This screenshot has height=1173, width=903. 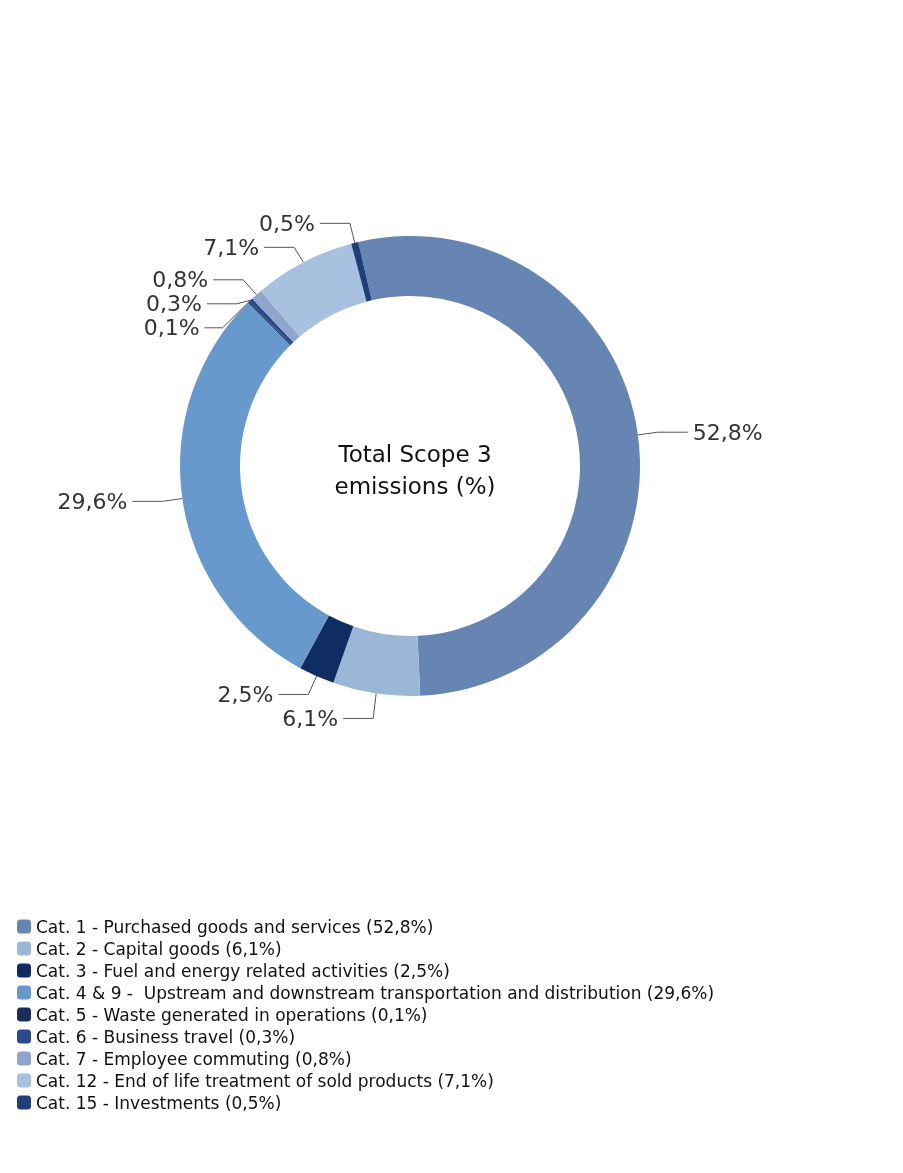 I want to click on legend-label: Cat. 5 - Waste generated in operations (0,1%), so click(x=232, y=1014).